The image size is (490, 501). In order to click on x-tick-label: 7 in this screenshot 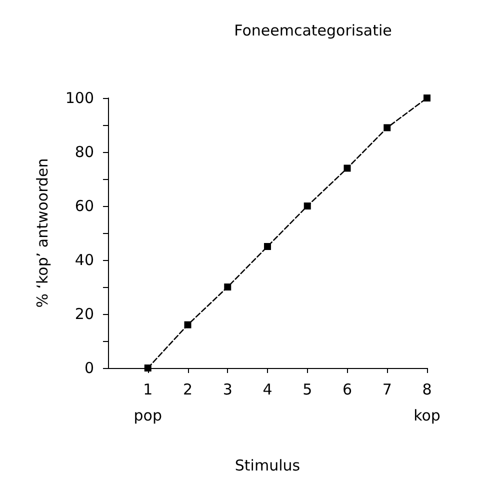, I will do `click(387, 389)`.